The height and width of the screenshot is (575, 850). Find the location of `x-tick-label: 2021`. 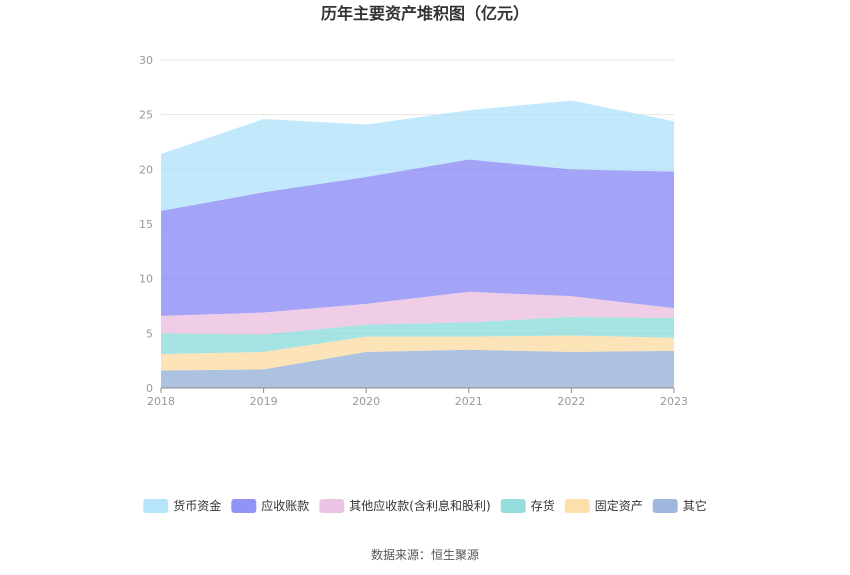

x-tick-label: 2021 is located at coordinates (469, 401).